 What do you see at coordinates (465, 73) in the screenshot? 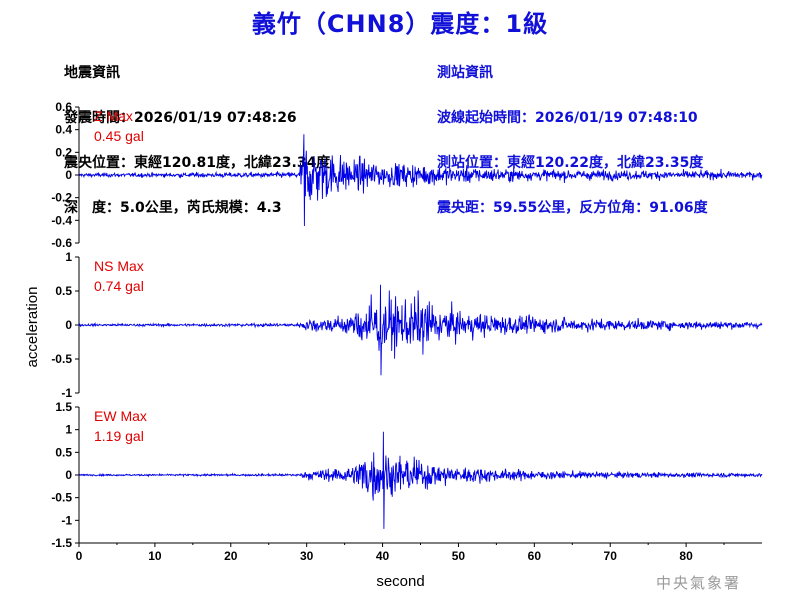
I see `station-info-header: 測站資訊` at bounding box center [465, 73].